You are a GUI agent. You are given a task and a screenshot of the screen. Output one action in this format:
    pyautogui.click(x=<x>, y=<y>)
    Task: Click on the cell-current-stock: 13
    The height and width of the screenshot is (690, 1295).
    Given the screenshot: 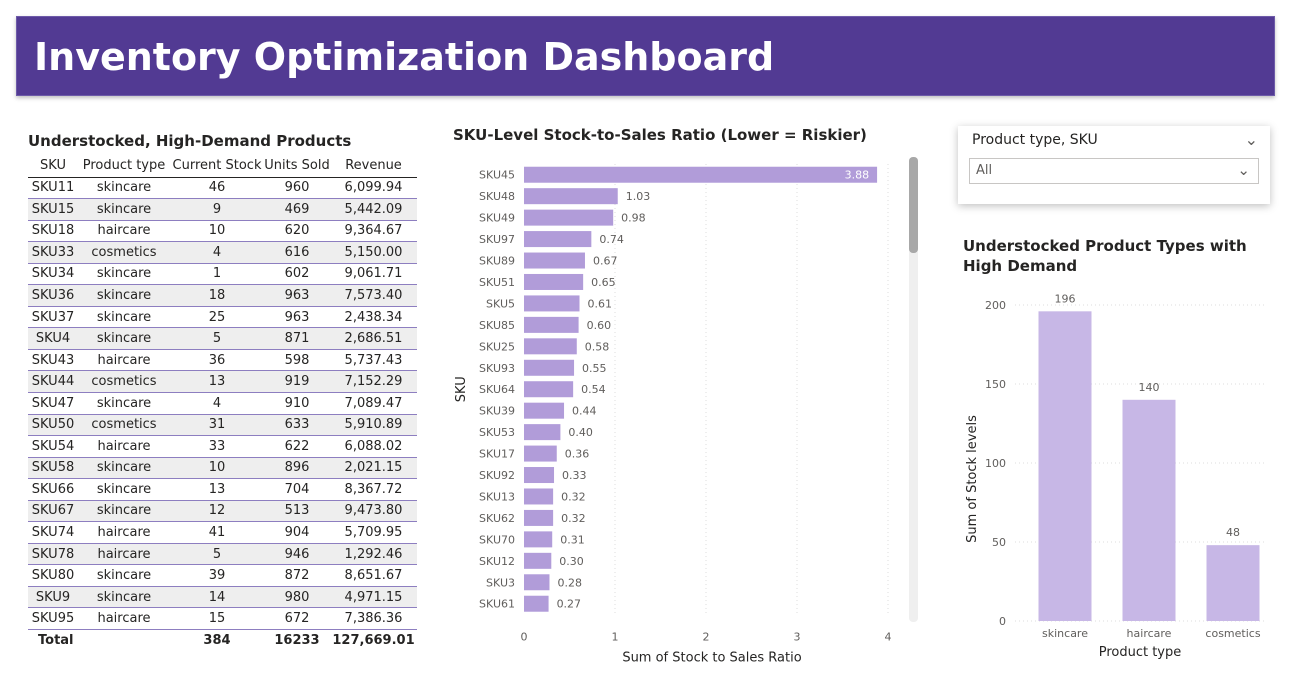 What is the action you would take?
    pyautogui.click(x=217, y=381)
    